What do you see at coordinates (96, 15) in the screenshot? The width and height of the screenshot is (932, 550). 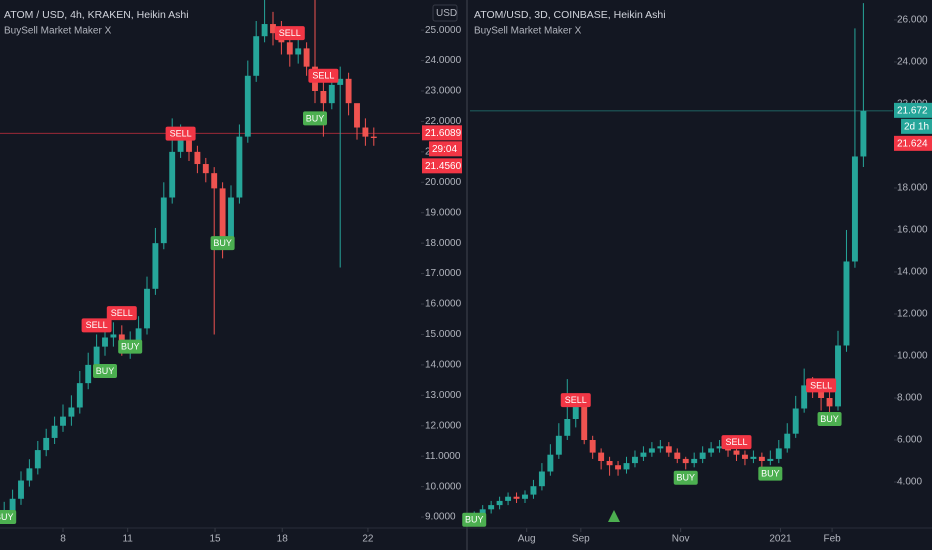 I see `chart-title: ATOM / USD, 4h, KRAKEN, Heikin Ashi` at bounding box center [96, 15].